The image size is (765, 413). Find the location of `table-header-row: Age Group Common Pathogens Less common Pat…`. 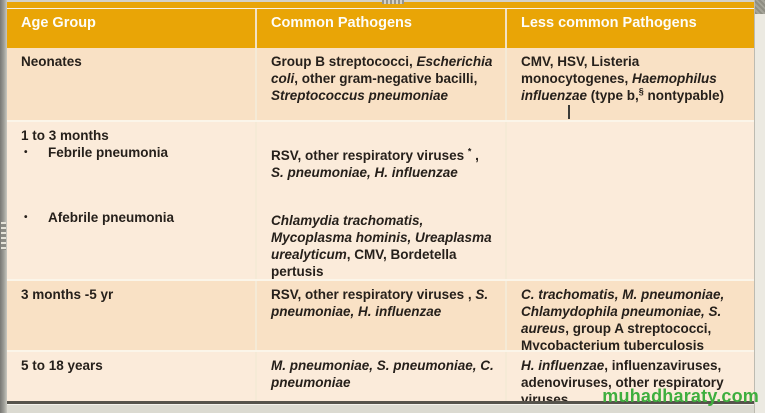

table-header-row: Age Group Common Pathogens Less common Pat… is located at coordinates (381, 28).